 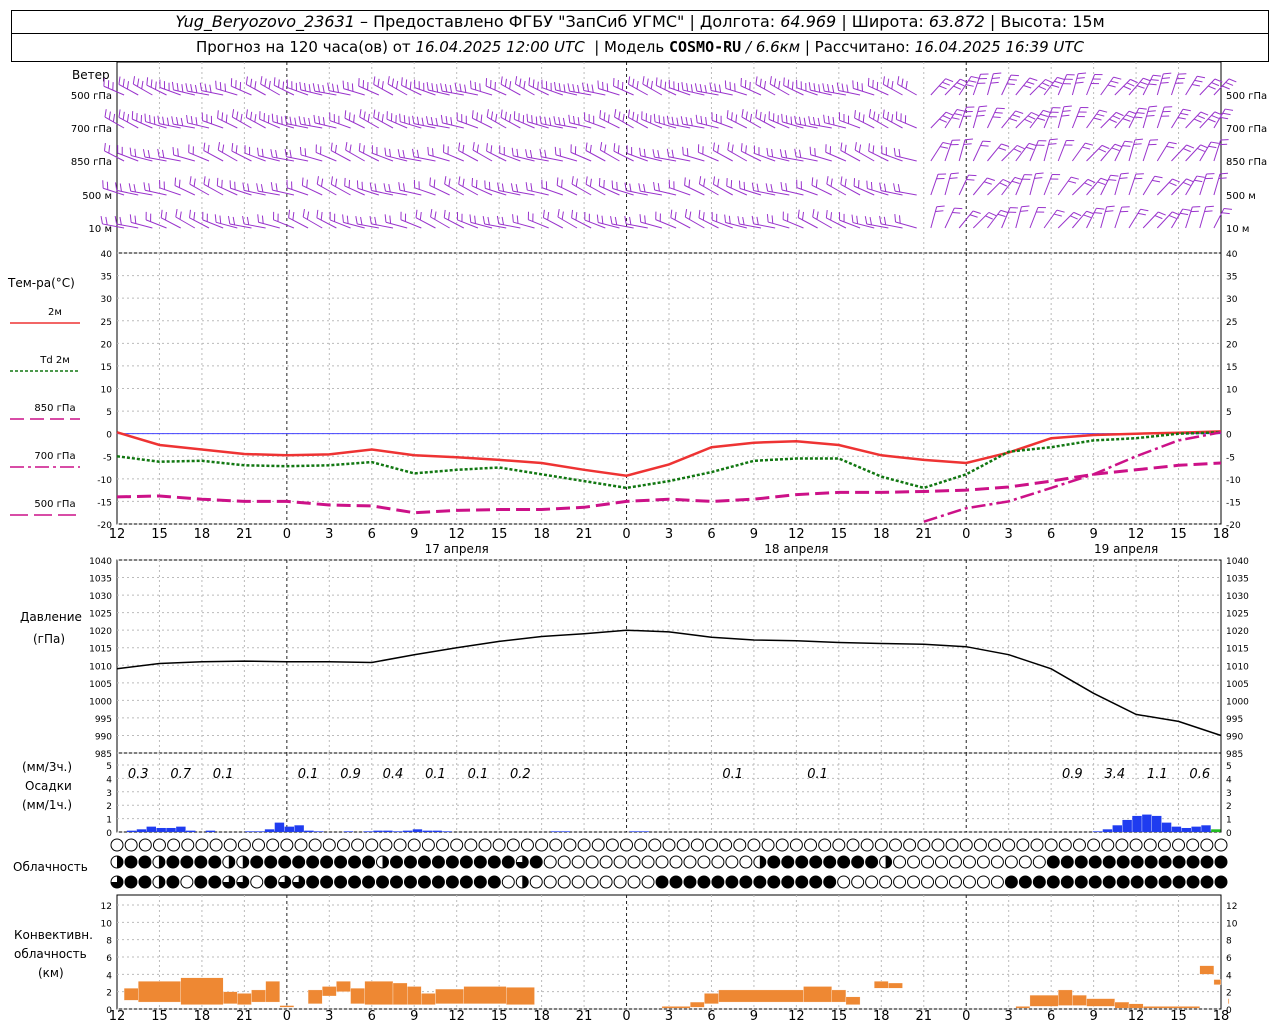 What do you see at coordinates (762, 862) in the screenshot?
I see `cloud-cell-half` at bounding box center [762, 862].